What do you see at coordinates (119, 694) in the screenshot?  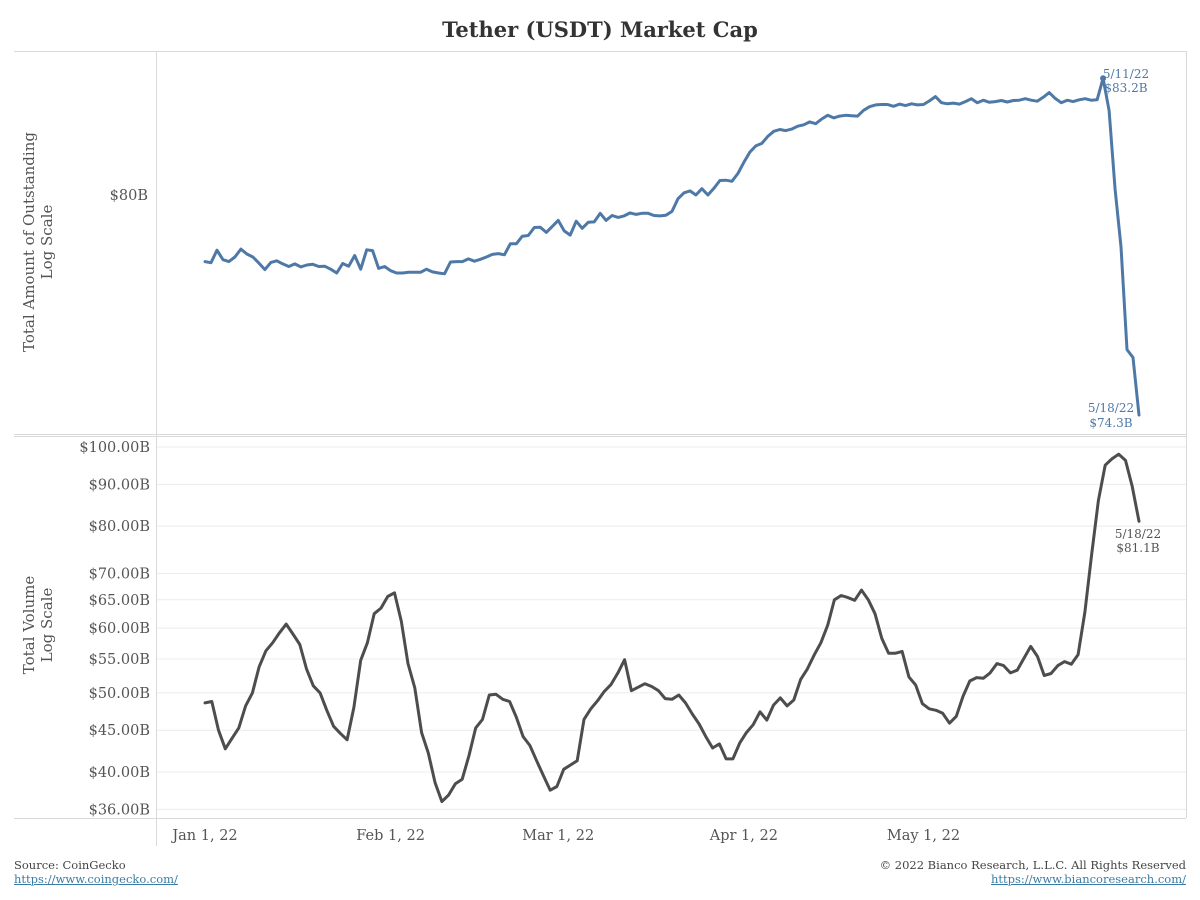 I see `bottom-y-tick-label: $50.00B` at bounding box center [119, 694].